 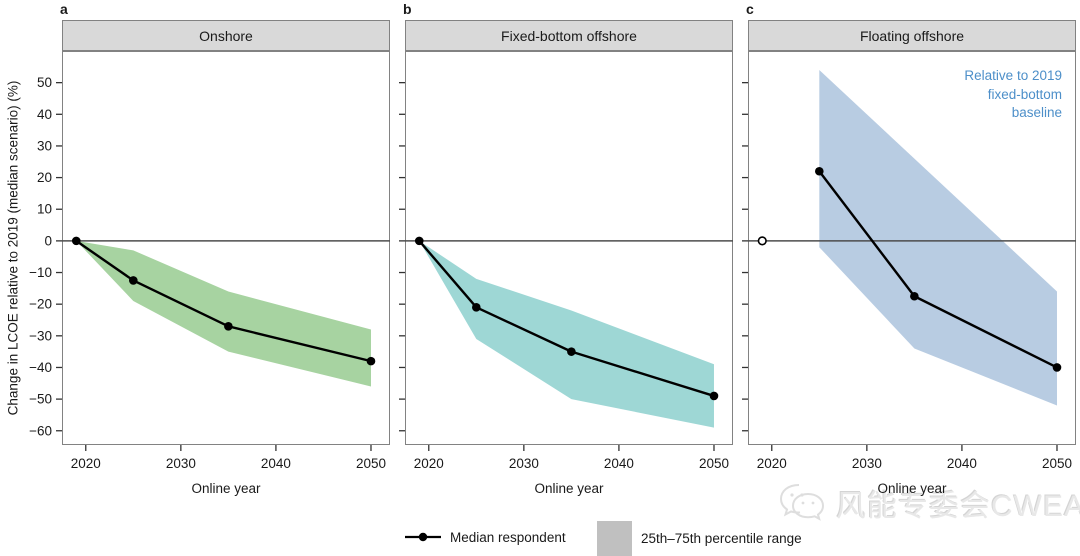 What do you see at coordinates (44, 145) in the screenshot?
I see `y-tick-label: 30` at bounding box center [44, 145].